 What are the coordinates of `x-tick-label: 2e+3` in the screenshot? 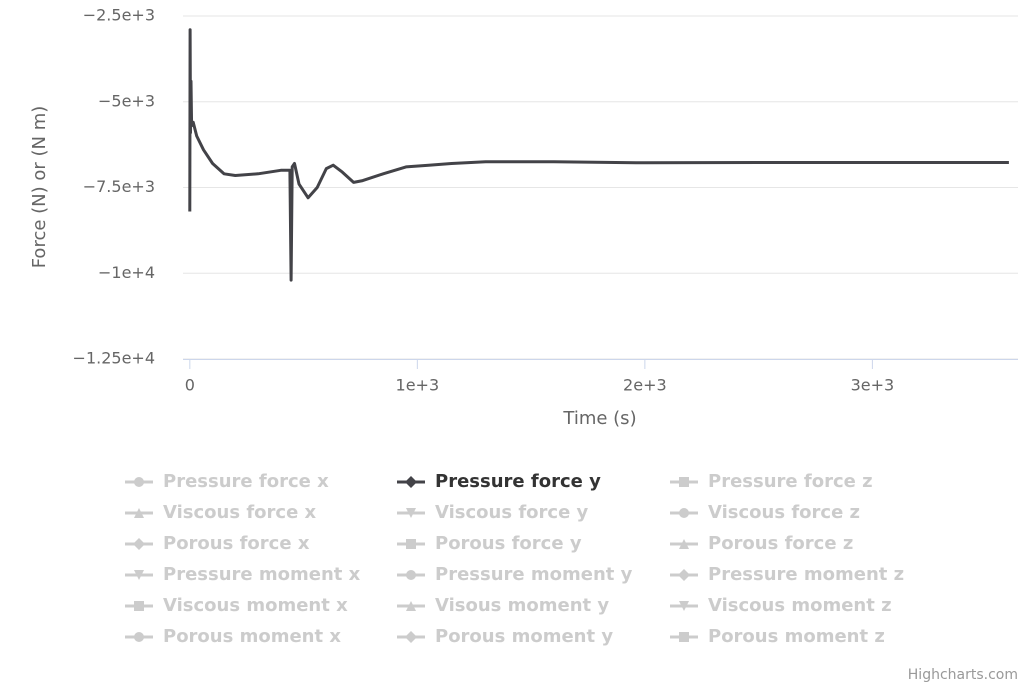 It's located at (645, 385).